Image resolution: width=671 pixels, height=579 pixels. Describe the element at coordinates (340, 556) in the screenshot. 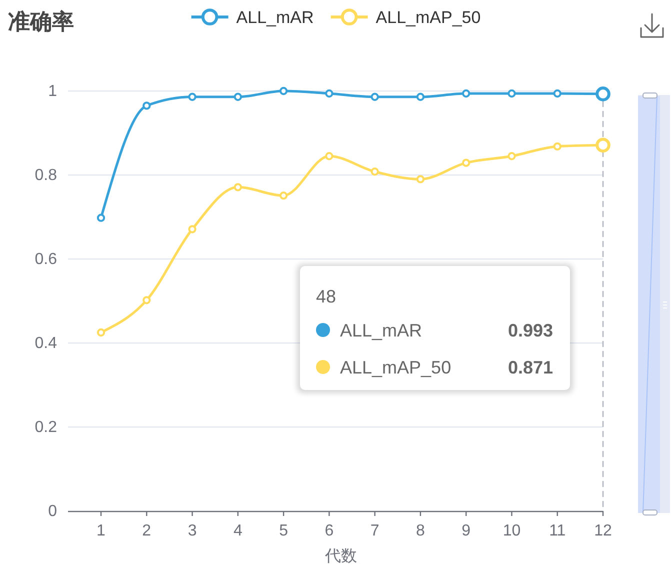

I see `x-axis-title: 代数` at that location.